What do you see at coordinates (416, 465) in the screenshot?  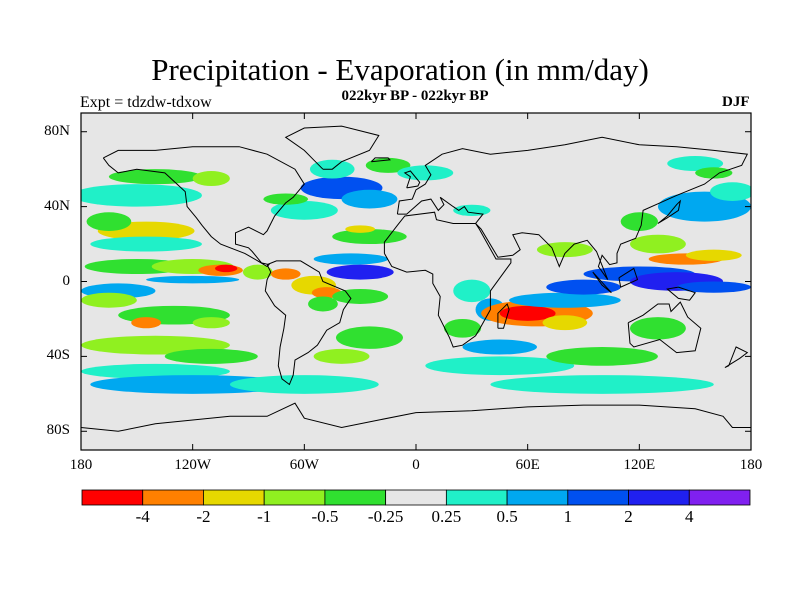 I see `x-tick-label: 0` at bounding box center [416, 465].